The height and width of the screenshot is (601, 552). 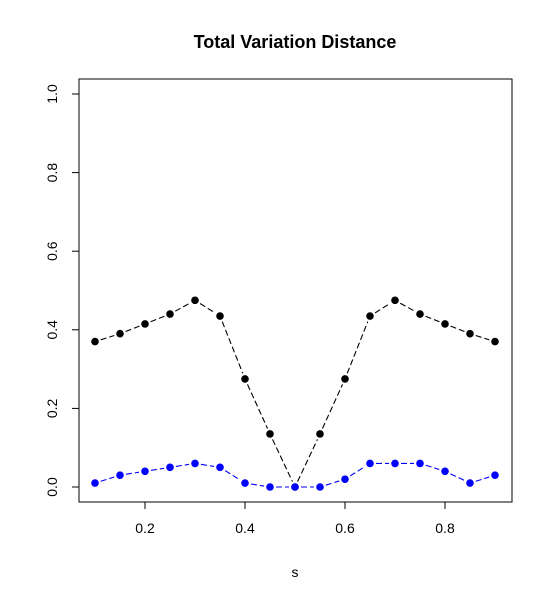 What do you see at coordinates (52, 330) in the screenshot?
I see `y-tick-label: 0.4` at bounding box center [52, 330].